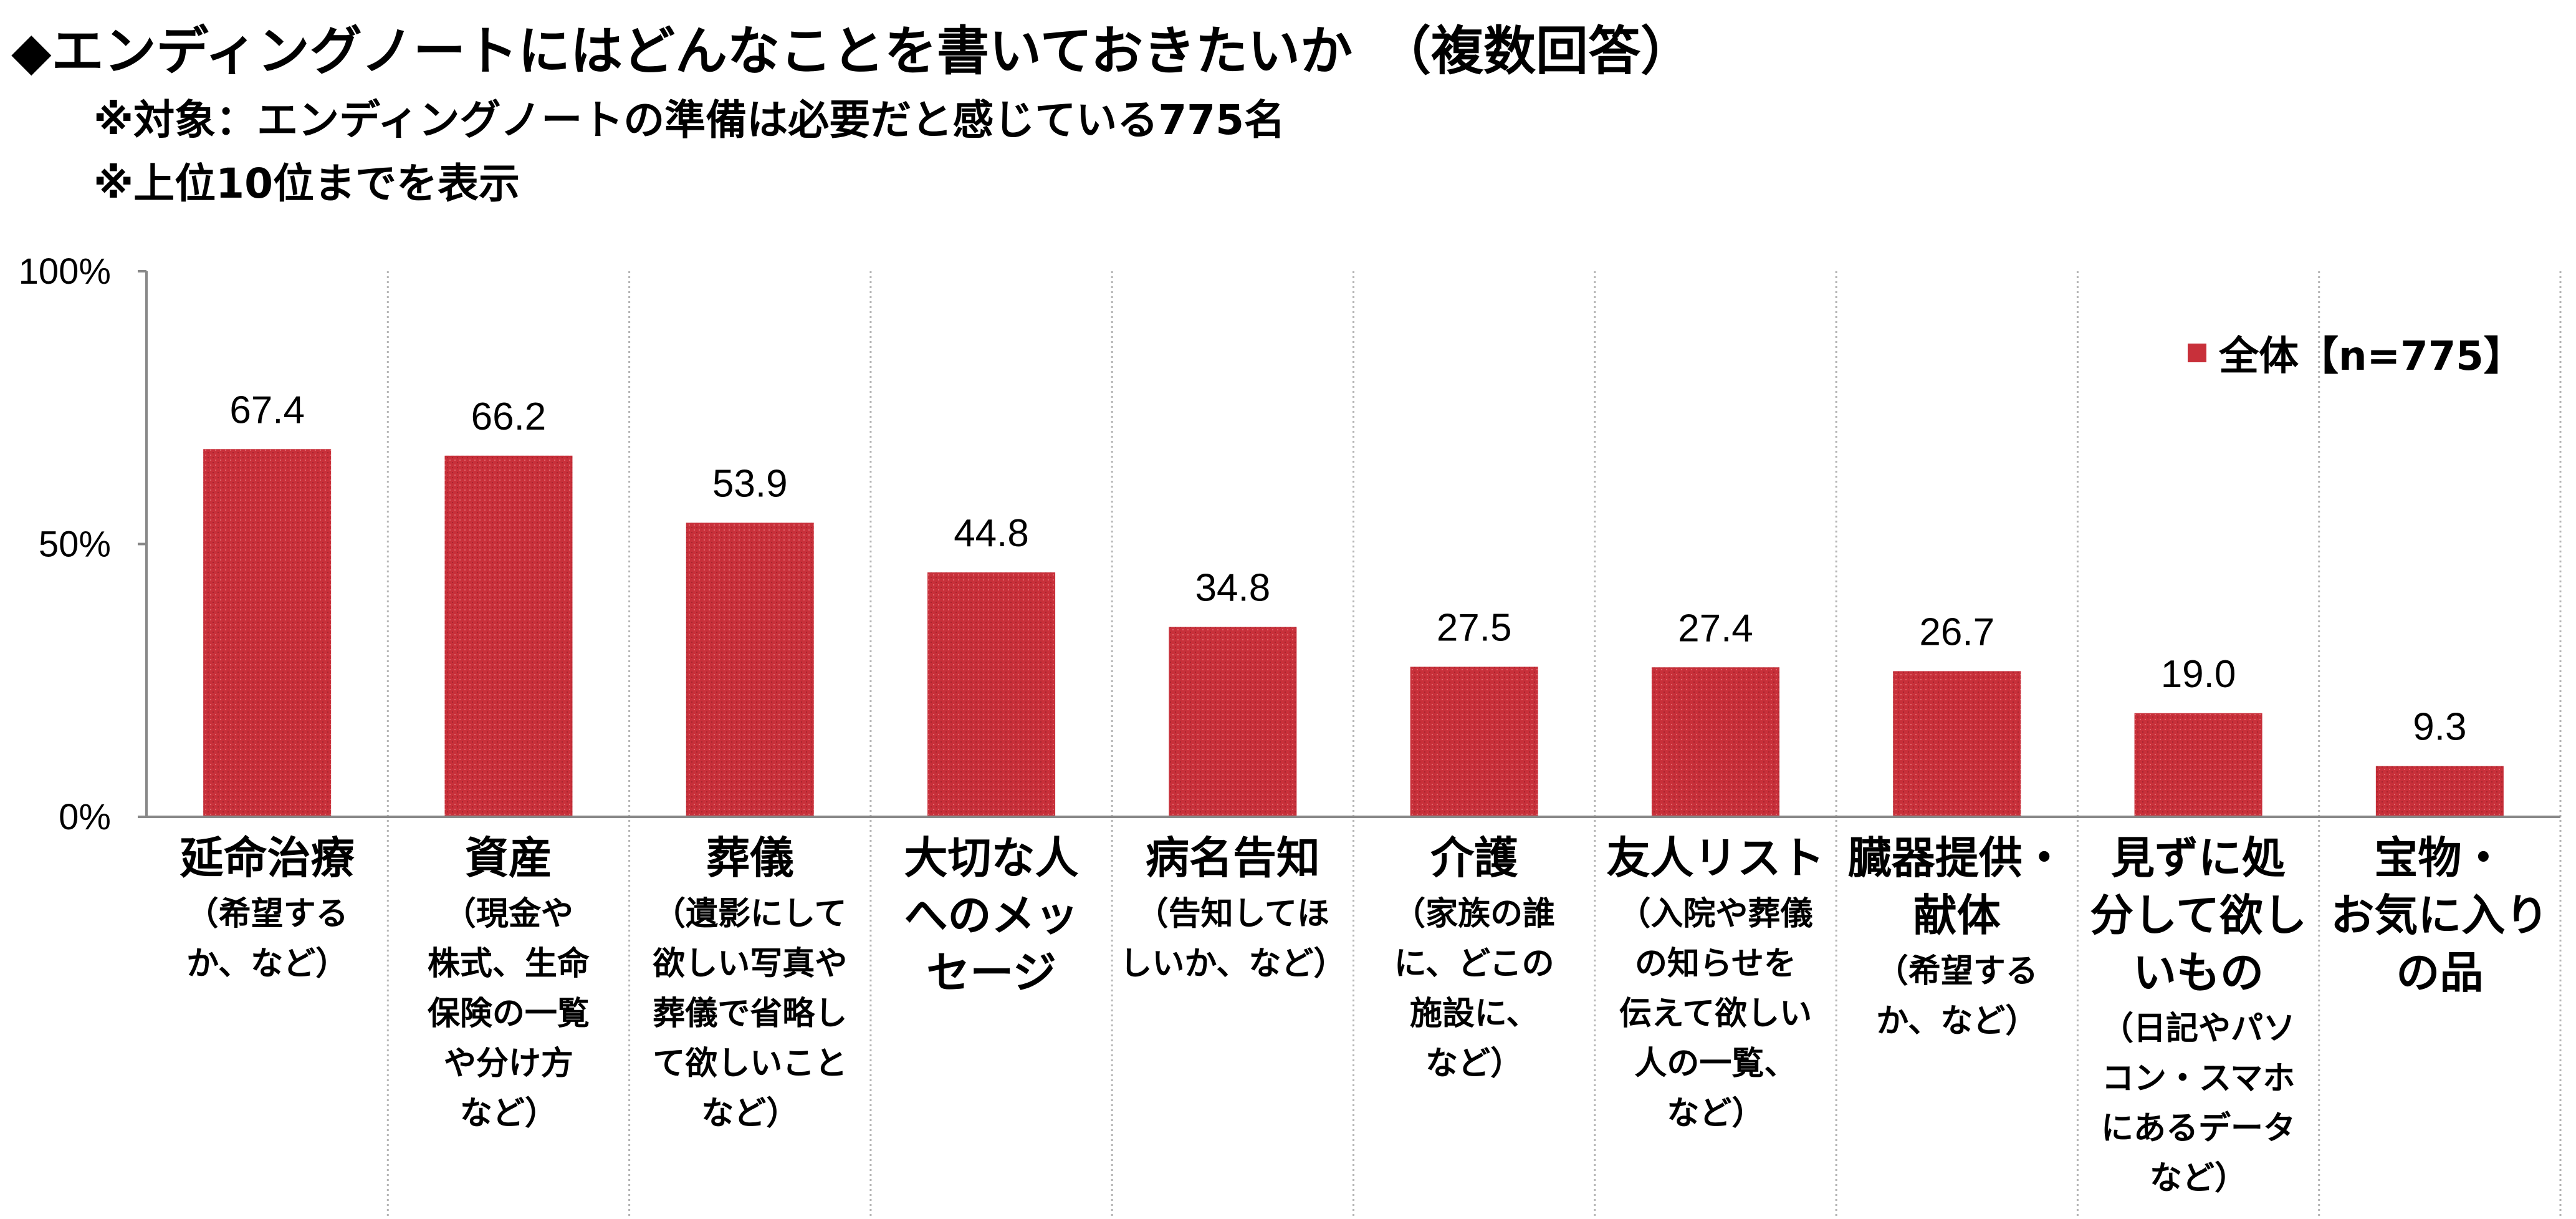 Image resolution: width=2576 pixels, height=1219 pixels. What do you see at coordinates (2439, 727) in the screenshot?
I see `data-label: 9.3` at bounding box center [2439, 727].